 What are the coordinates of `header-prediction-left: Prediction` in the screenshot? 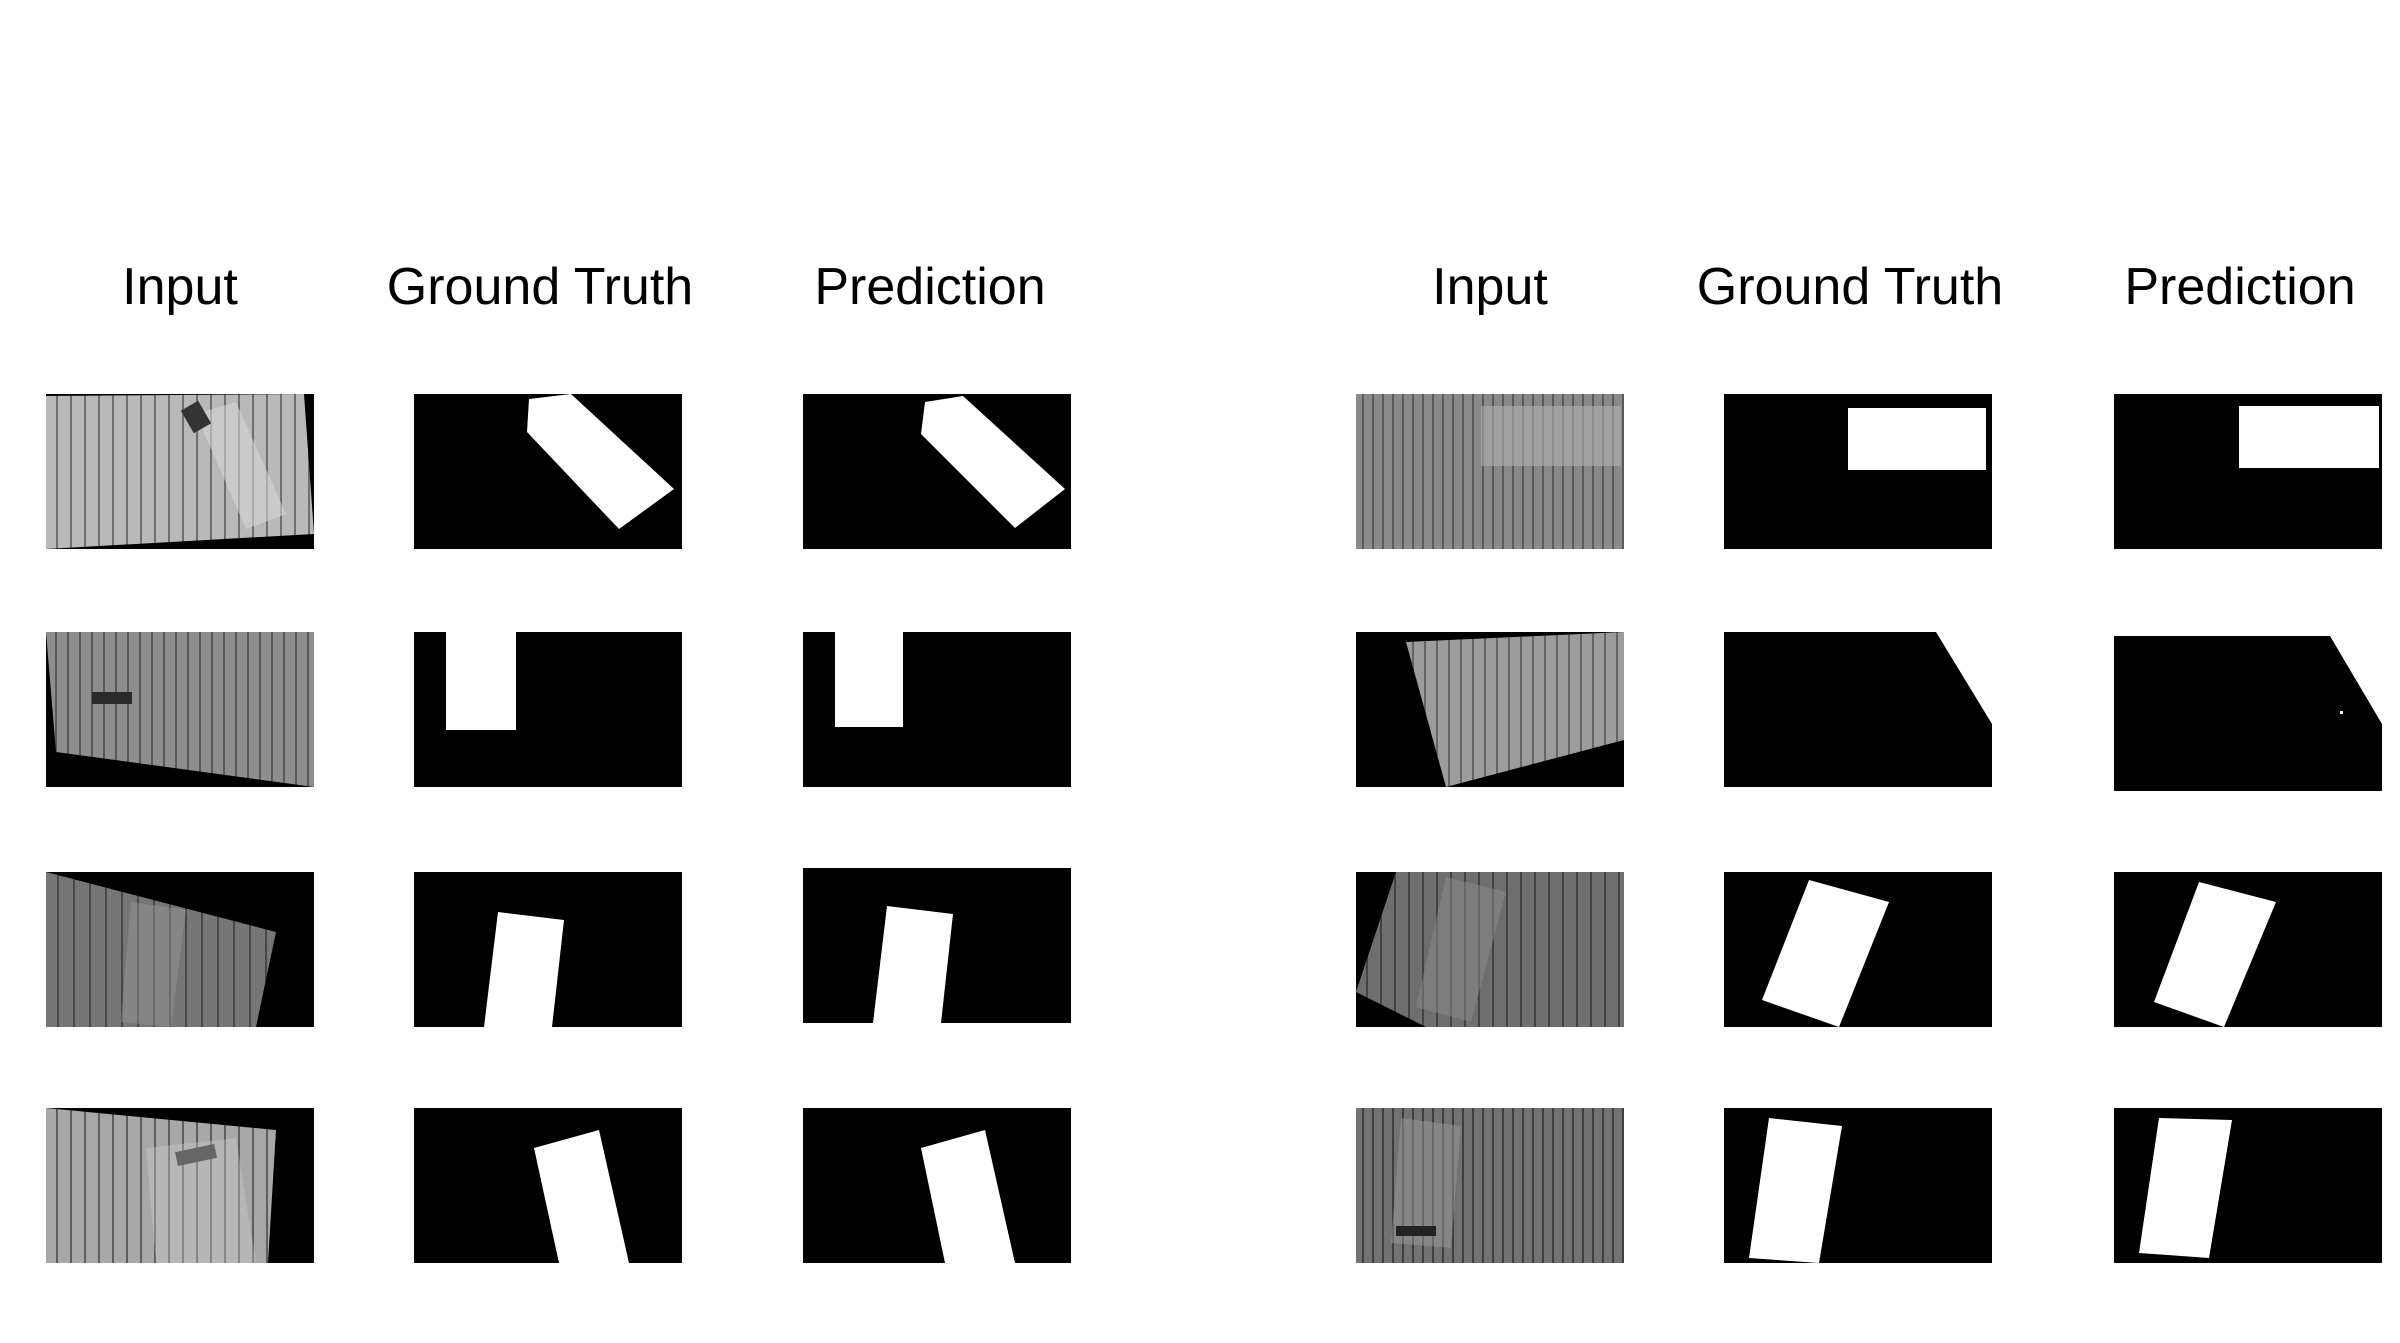 It's located at (930, 287).